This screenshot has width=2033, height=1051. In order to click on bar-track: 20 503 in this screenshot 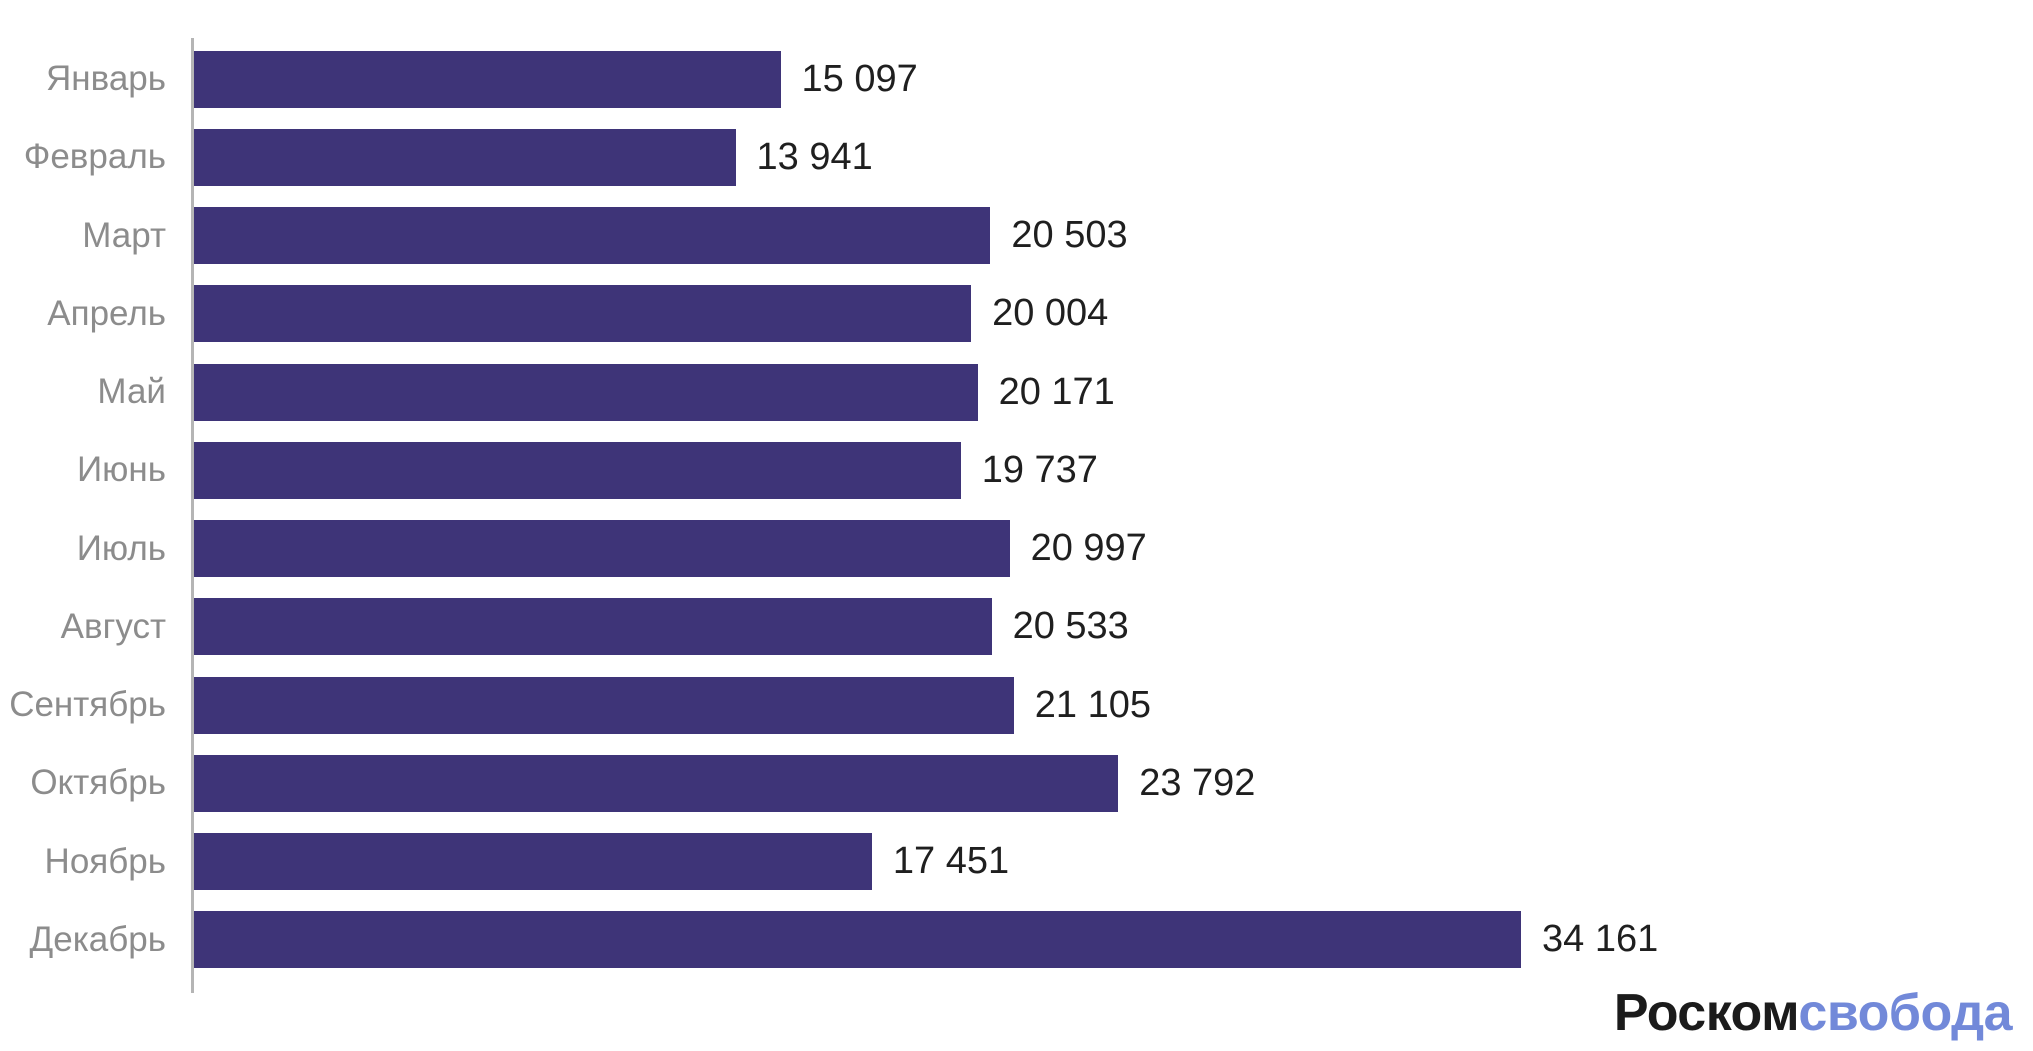, I will do `click(1113, 236)`.